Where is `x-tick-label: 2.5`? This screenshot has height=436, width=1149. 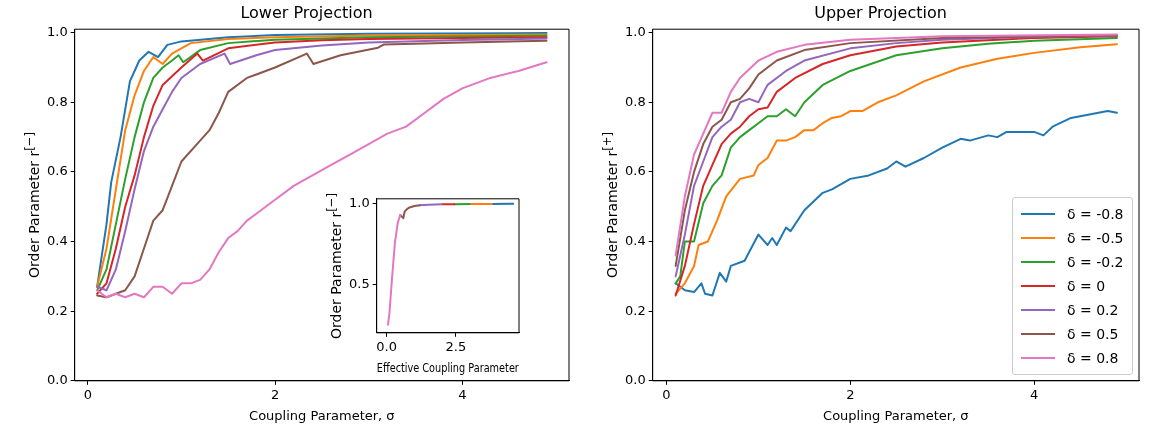 x-tick-label: 2.5 is located at coordinates (456, 346).